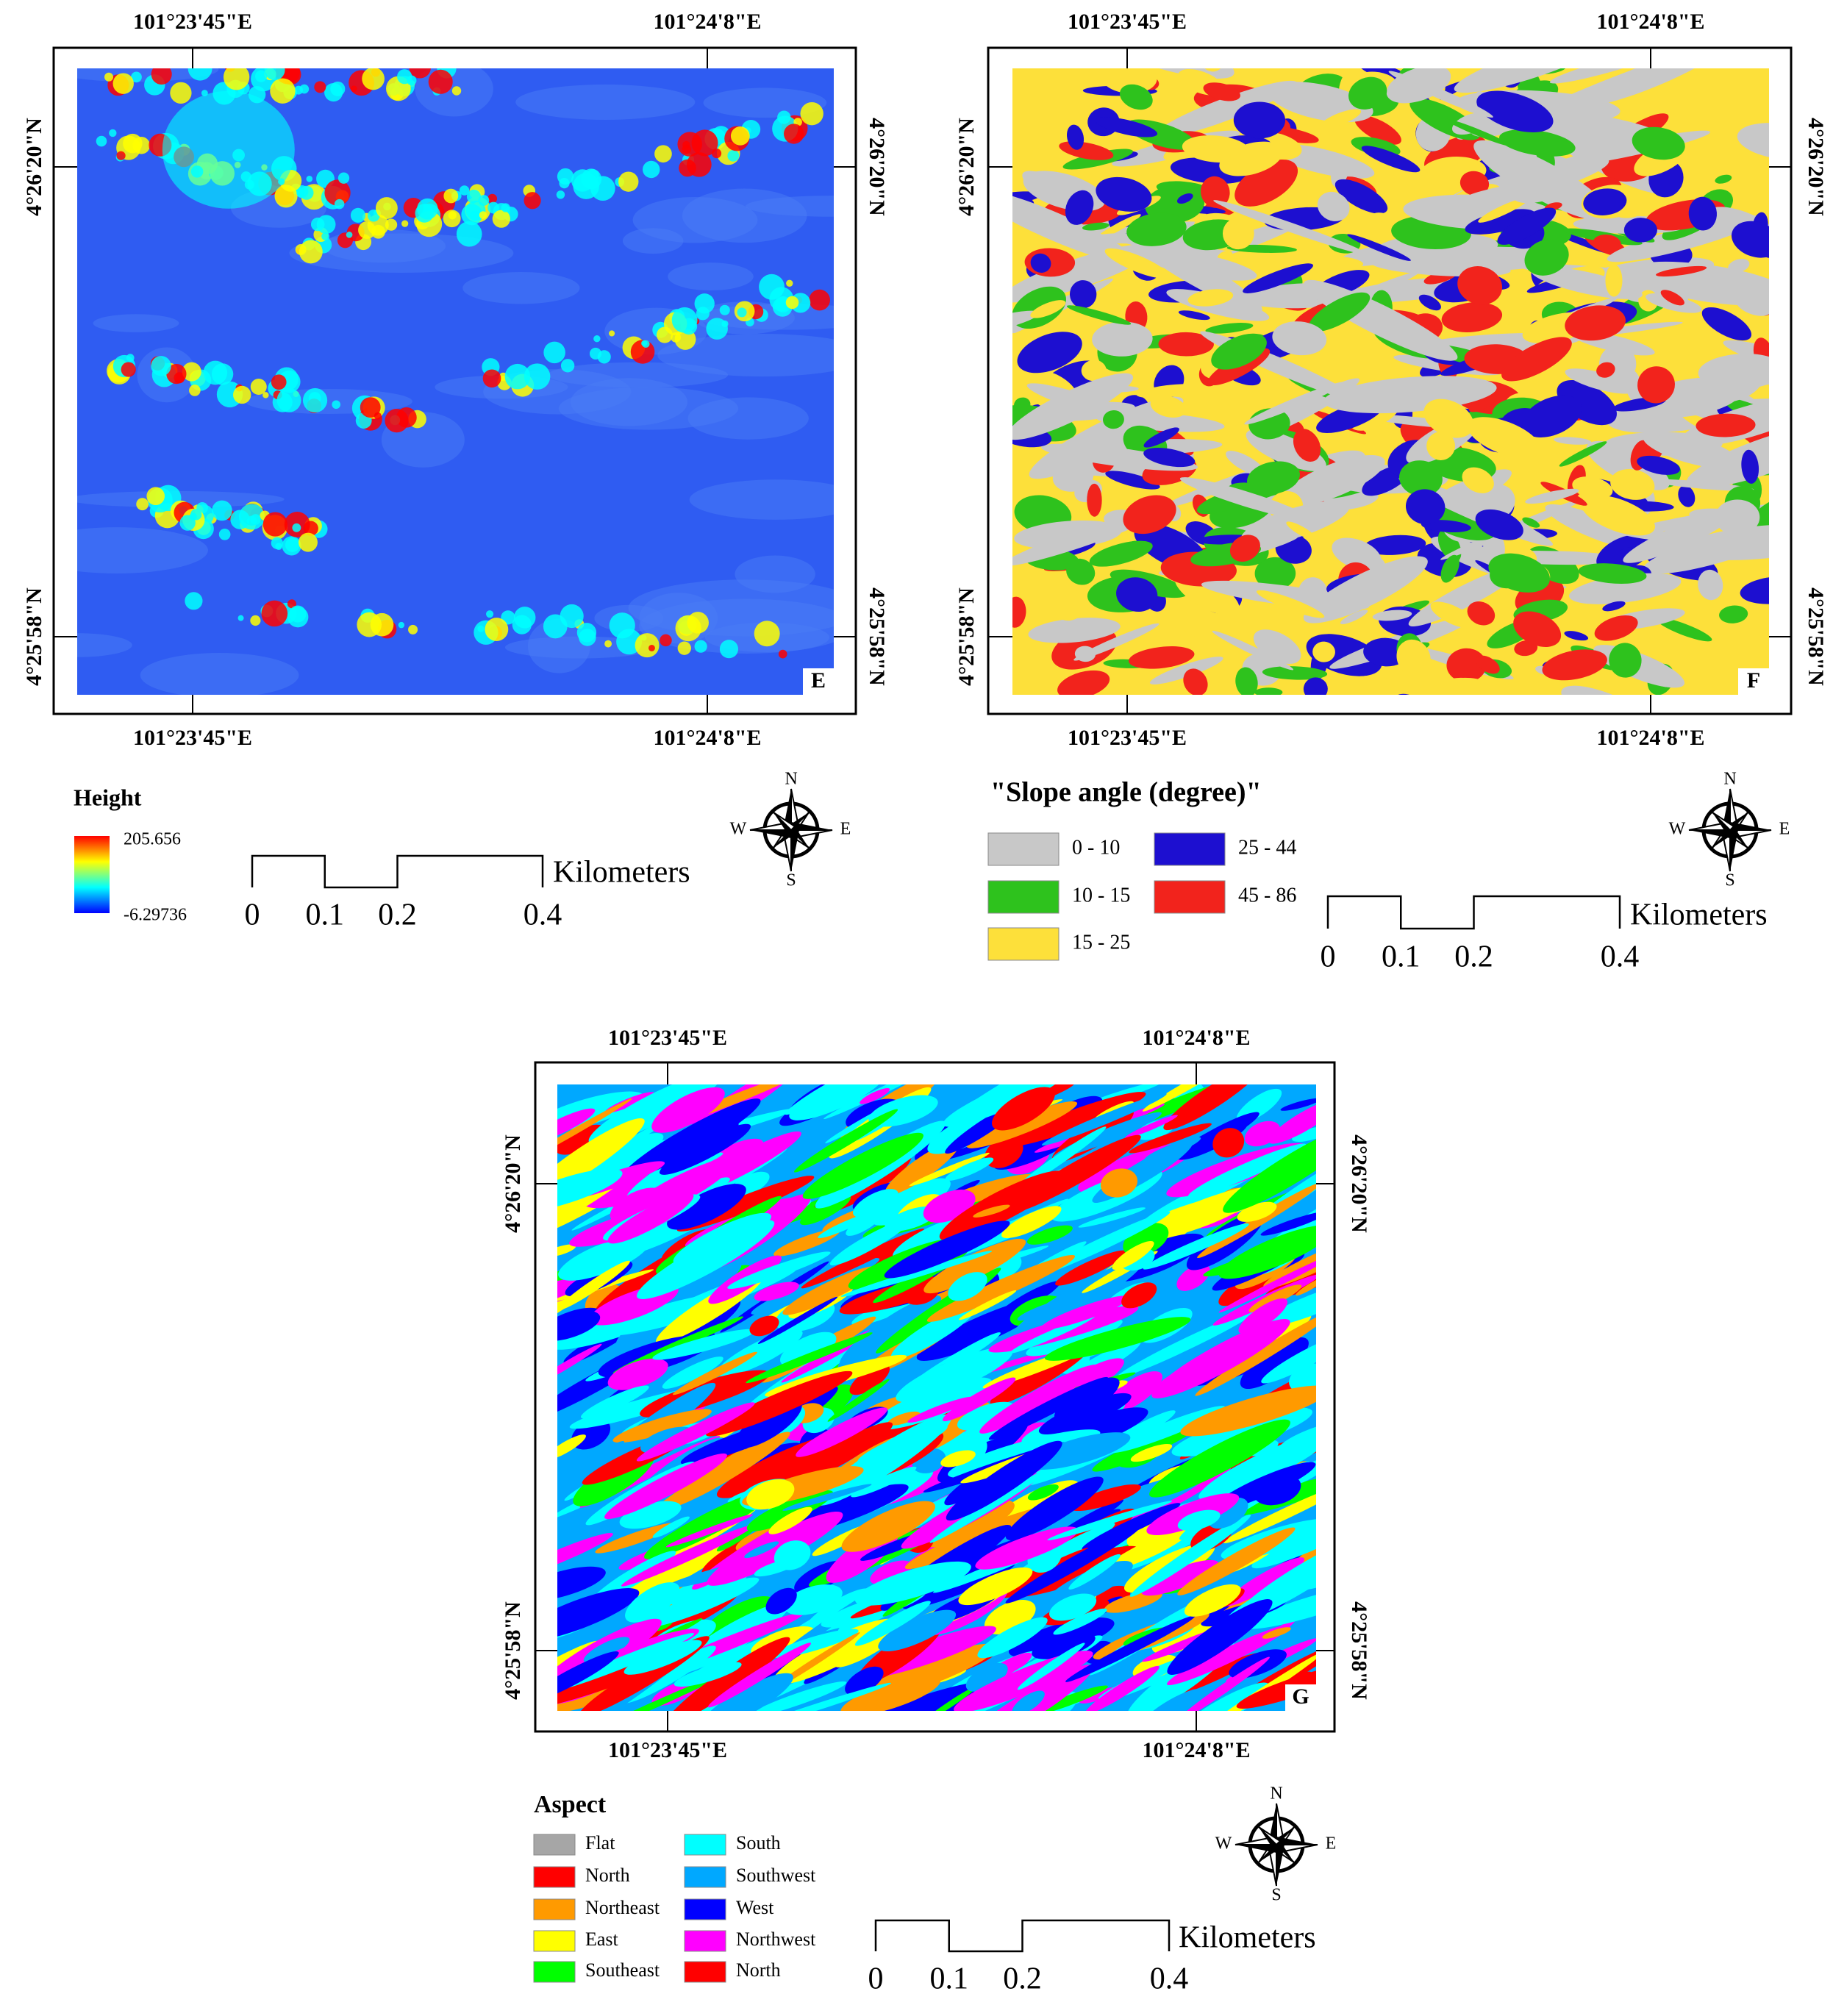  I want to click on legend-label: Northeast, so click(623, 1908).